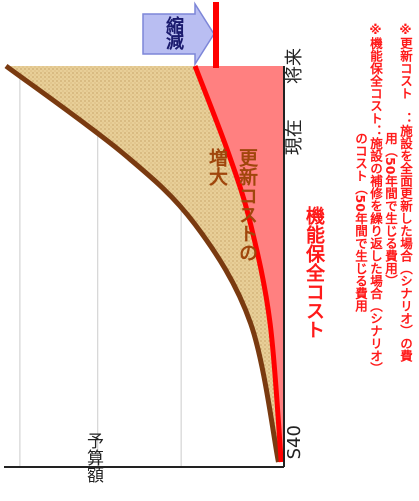 This screenshot has width=419, height=501. What do you see at coordinates (405, 192) in the screenshot?
I see `note-line-1: ※更新コスト ：施設を全面更新した場合（シナリオ）の費` at bounding box center [405, 192].